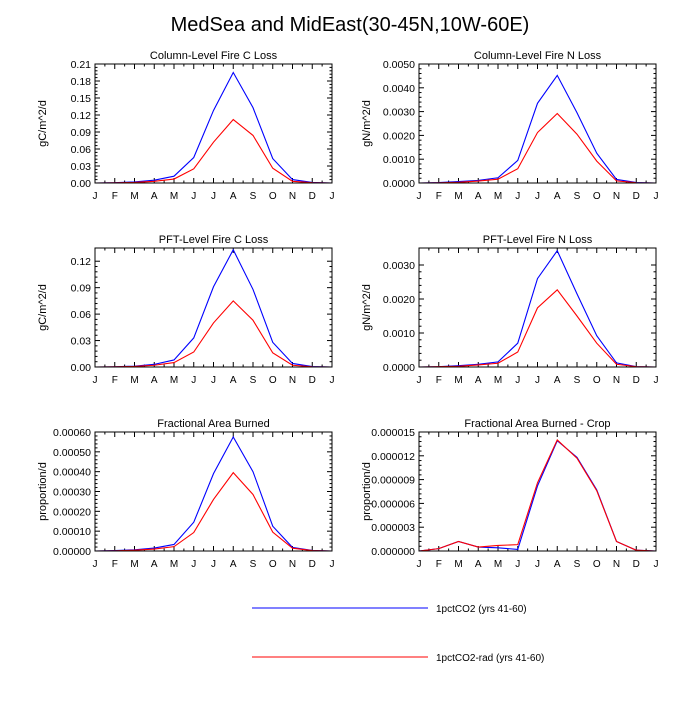 This screenshot has height=705, width=700. Describe the element at coordinates (72, 453) in the screenshot. I see `y-tick-label: 0.00050` at that location.